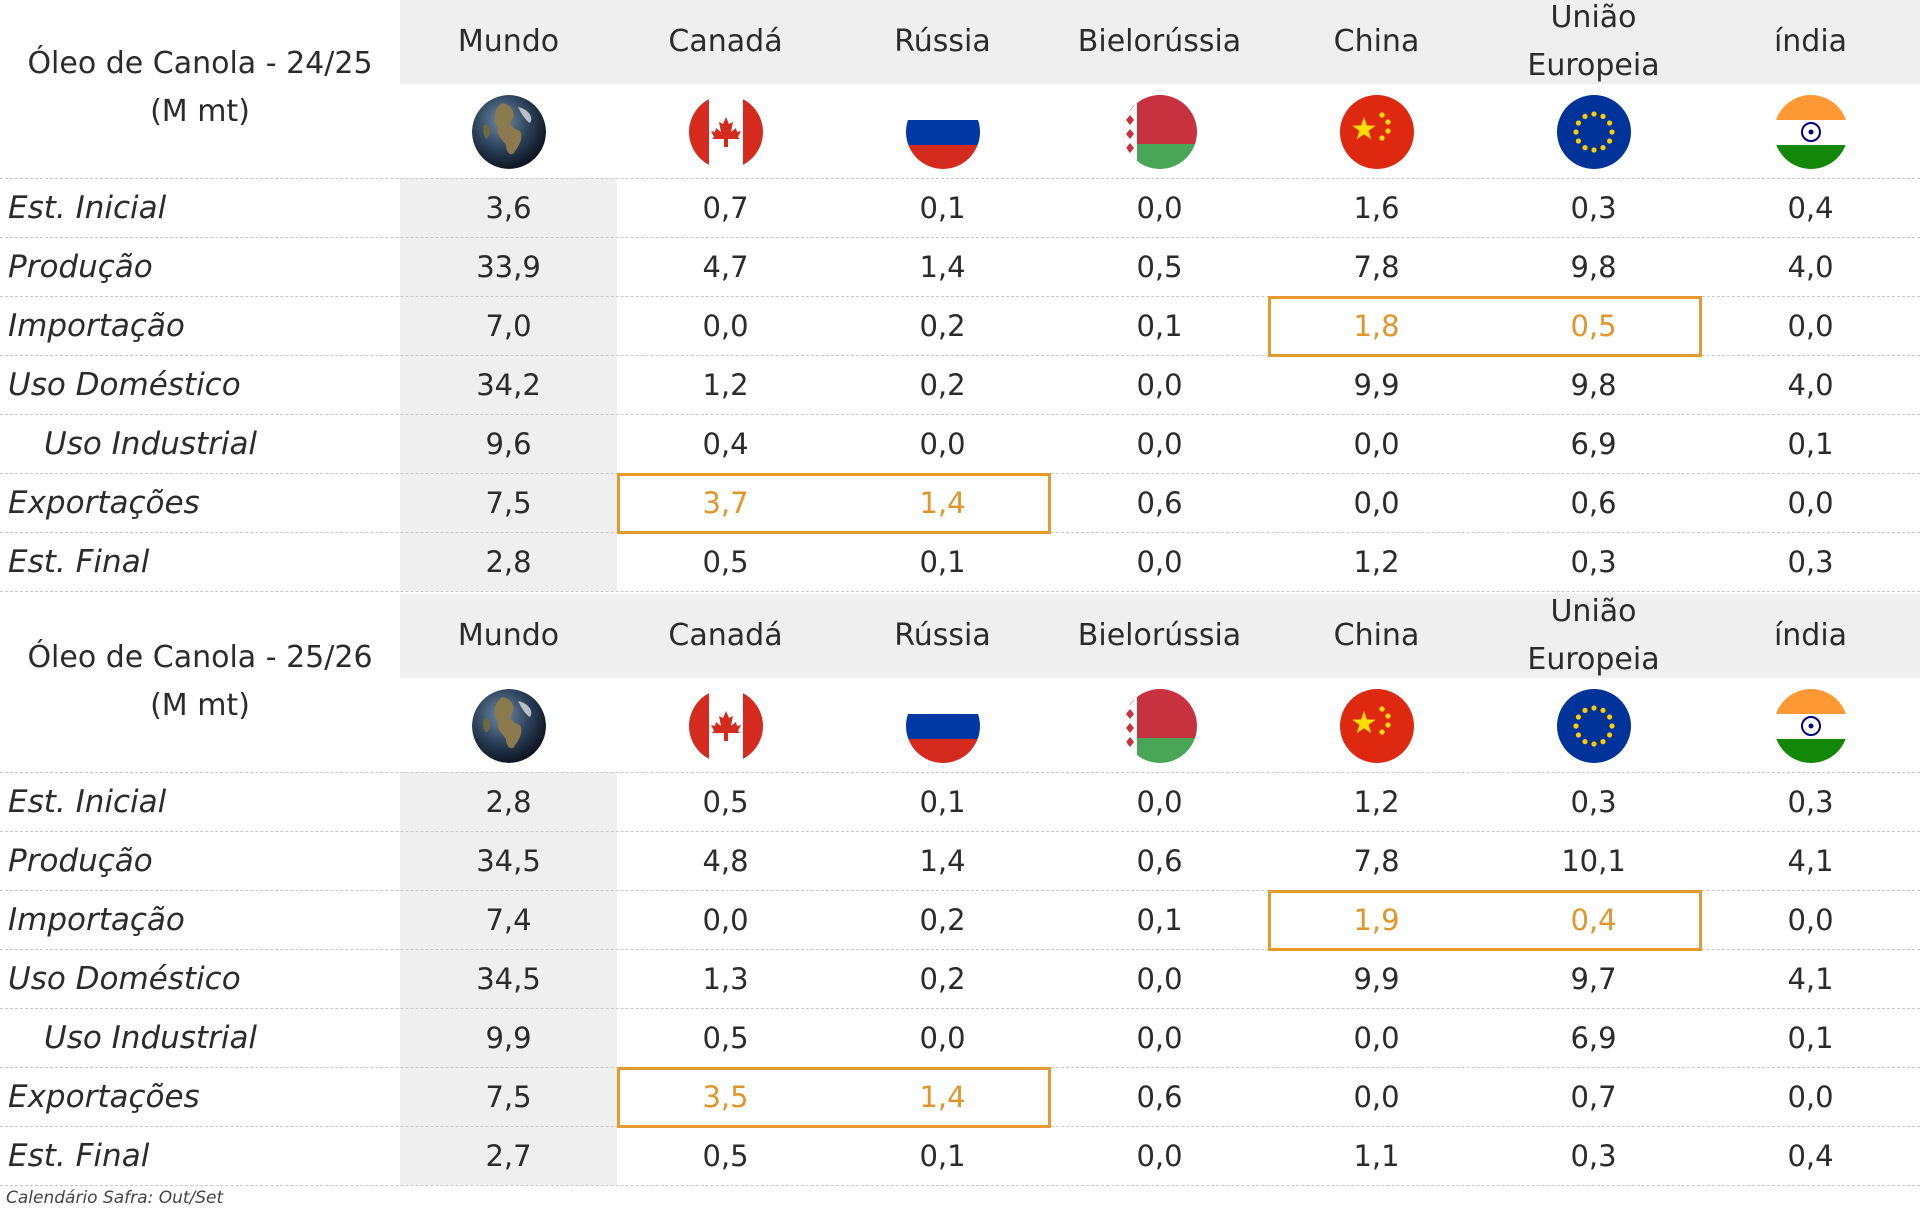 The image size is (1920, 1213). Describe the element at coordinates (508, 444) in the screenshot. I see `table-cell: 9,6` at that location.